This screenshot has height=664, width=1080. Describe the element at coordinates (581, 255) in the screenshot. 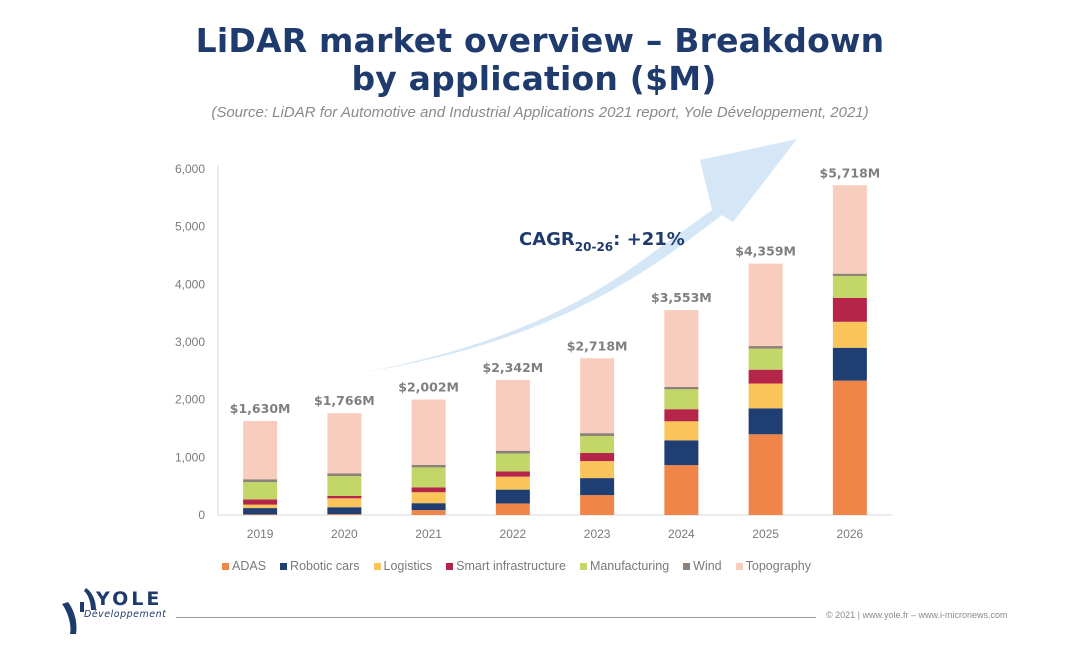

I see `growth-arrow-icon` at that location.